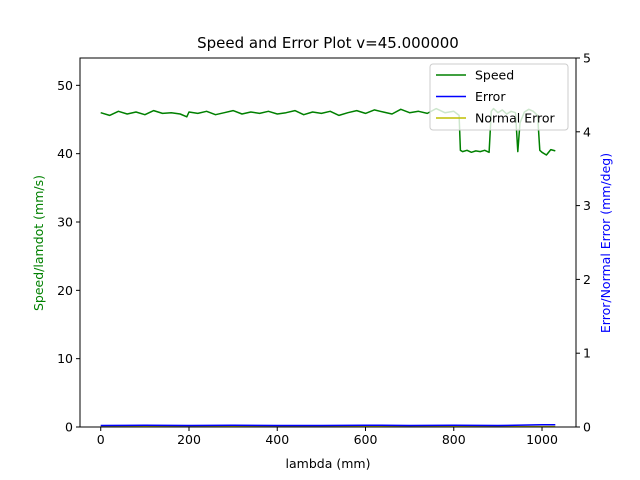 This screenshot has height=480, width=640. I want to click on x-tick-label: 600, so click(366, 439).